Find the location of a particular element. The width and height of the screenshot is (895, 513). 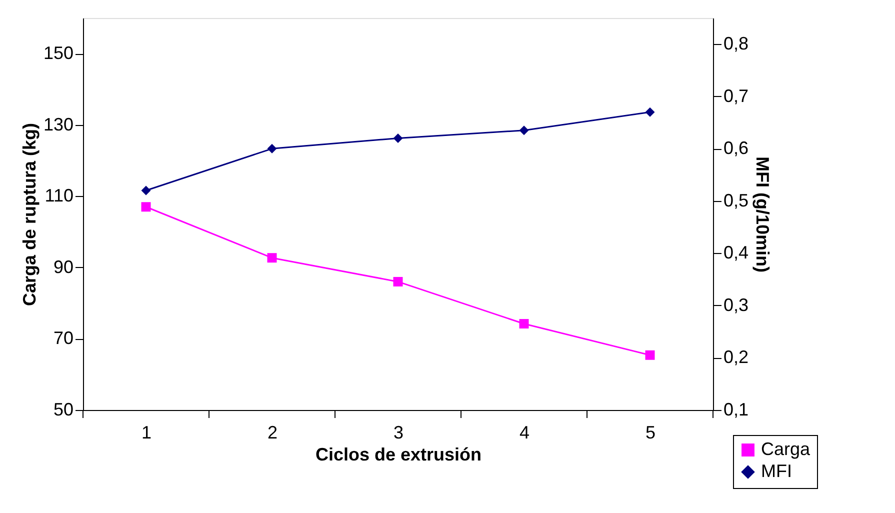

y2-tick-label: 0,4 is located at coordinates (736, 252).